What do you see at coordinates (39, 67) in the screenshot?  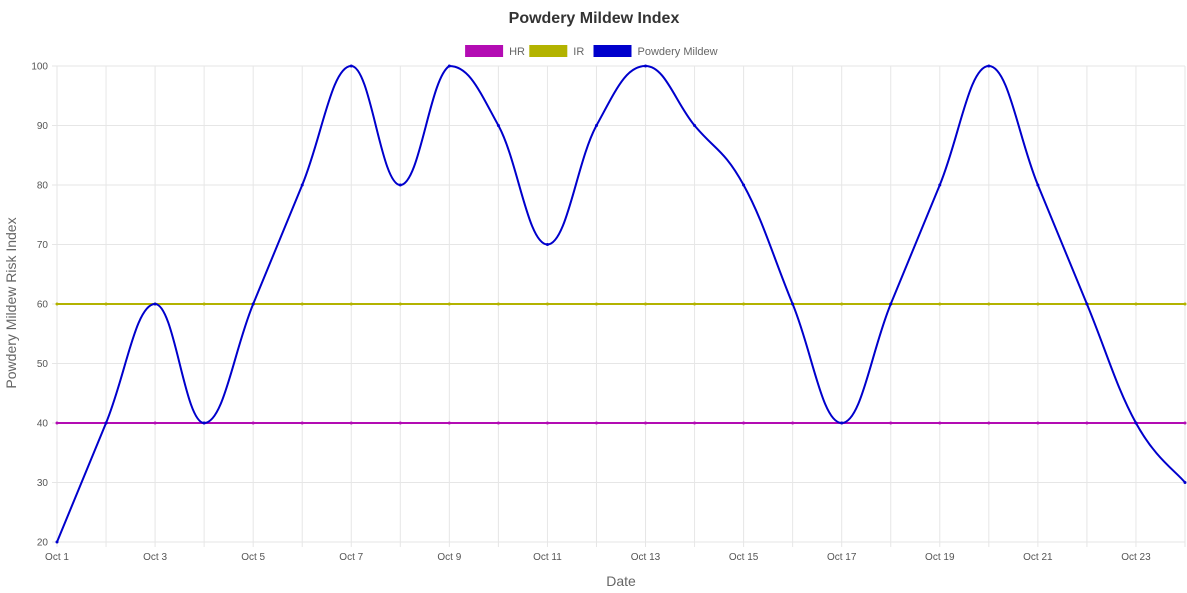 I see `y-tick-label: 100` at bounding box center [39, 67].